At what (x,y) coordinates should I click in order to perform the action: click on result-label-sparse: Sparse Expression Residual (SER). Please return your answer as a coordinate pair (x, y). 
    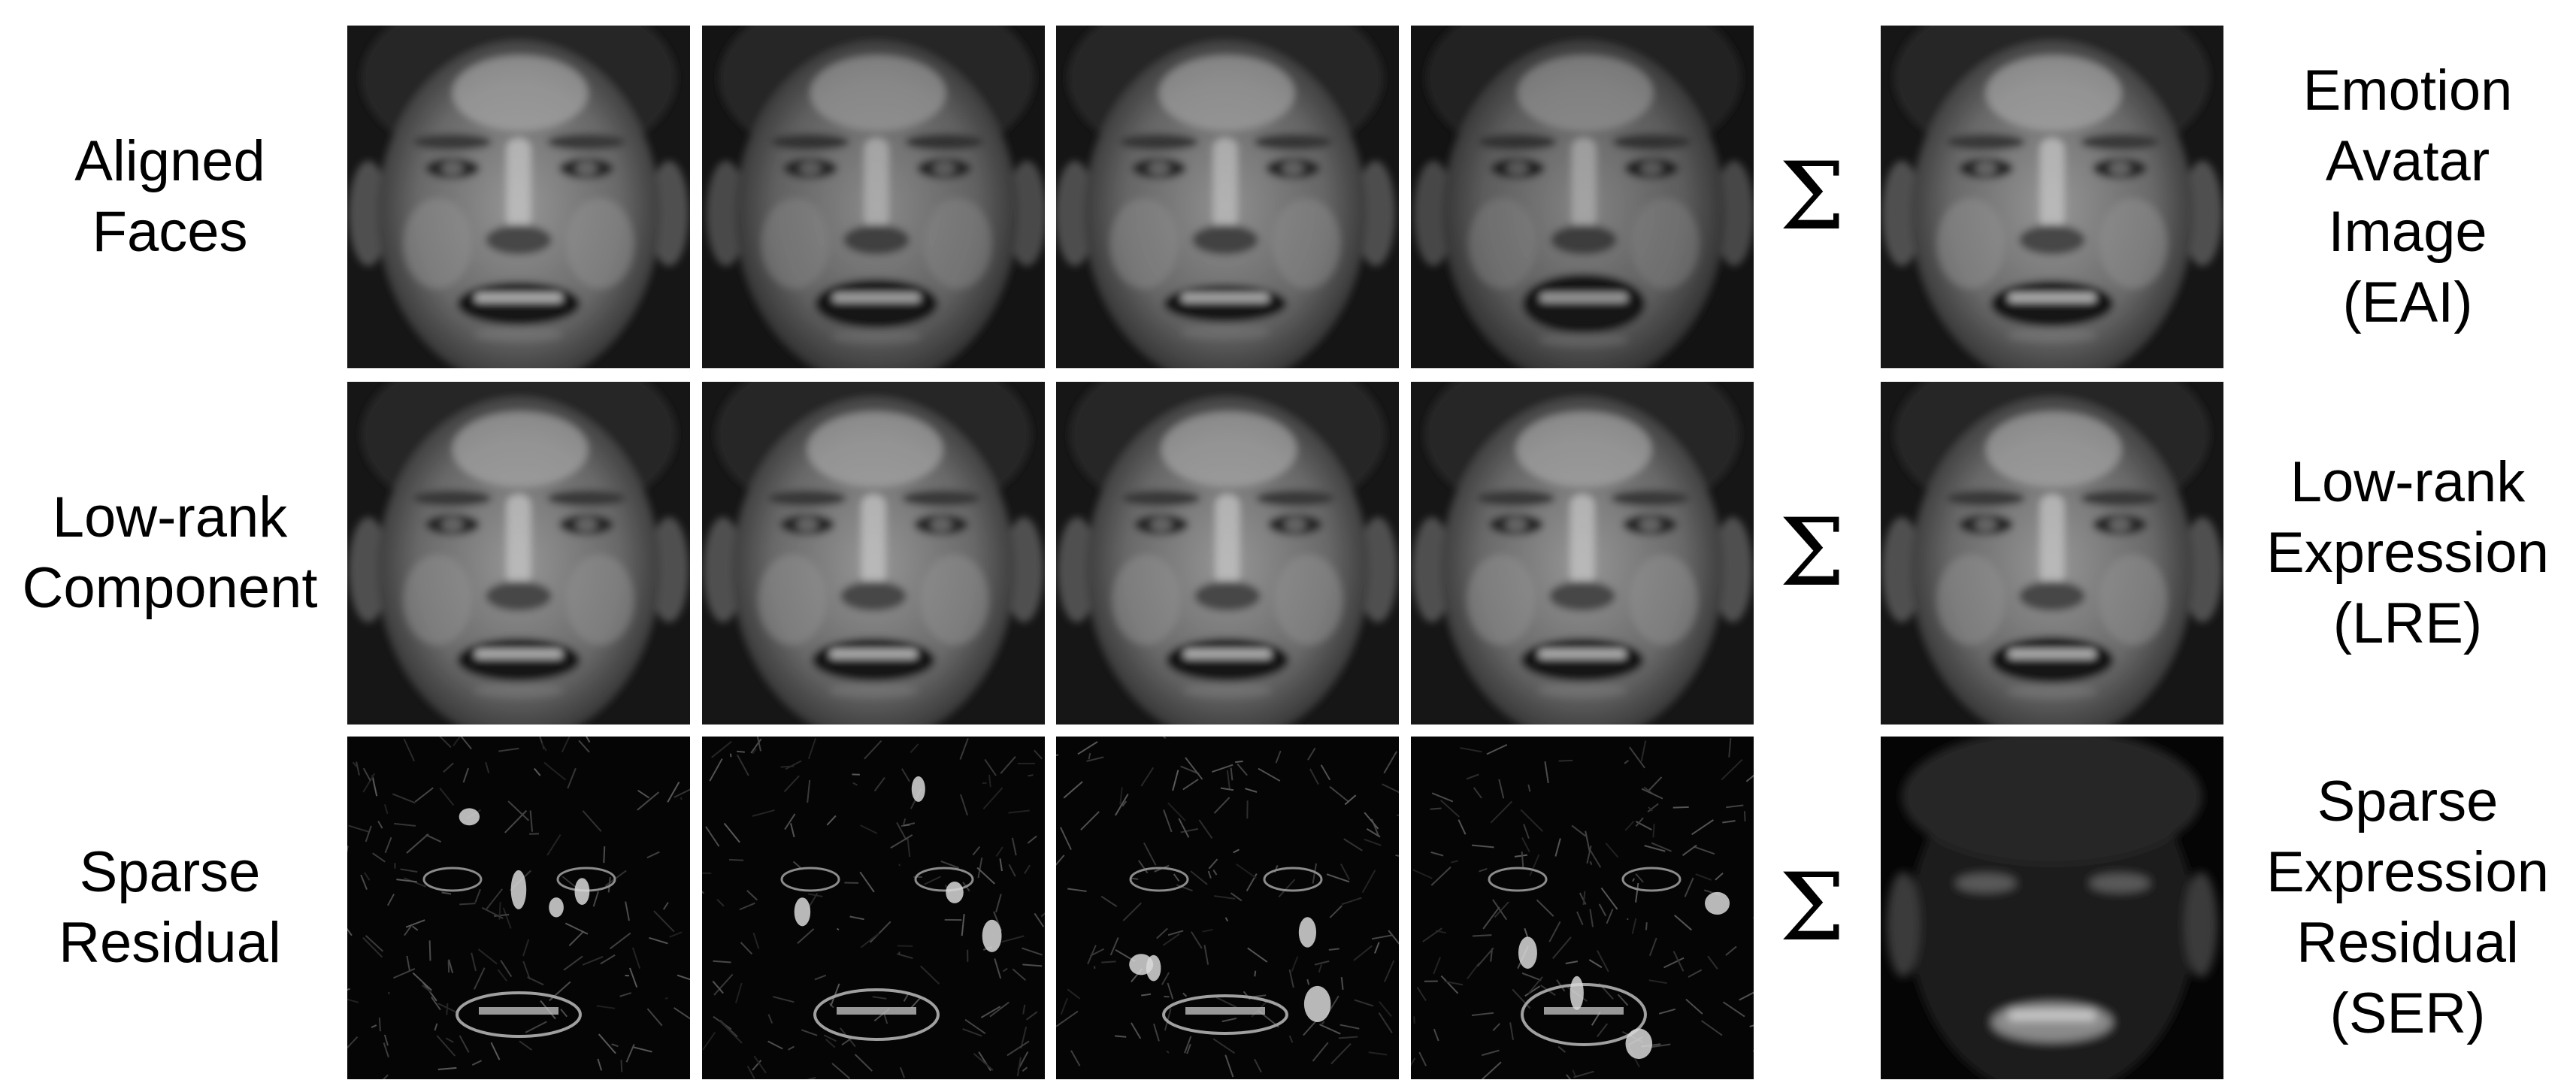
    Looking at the image, I should click on (2405, 908).